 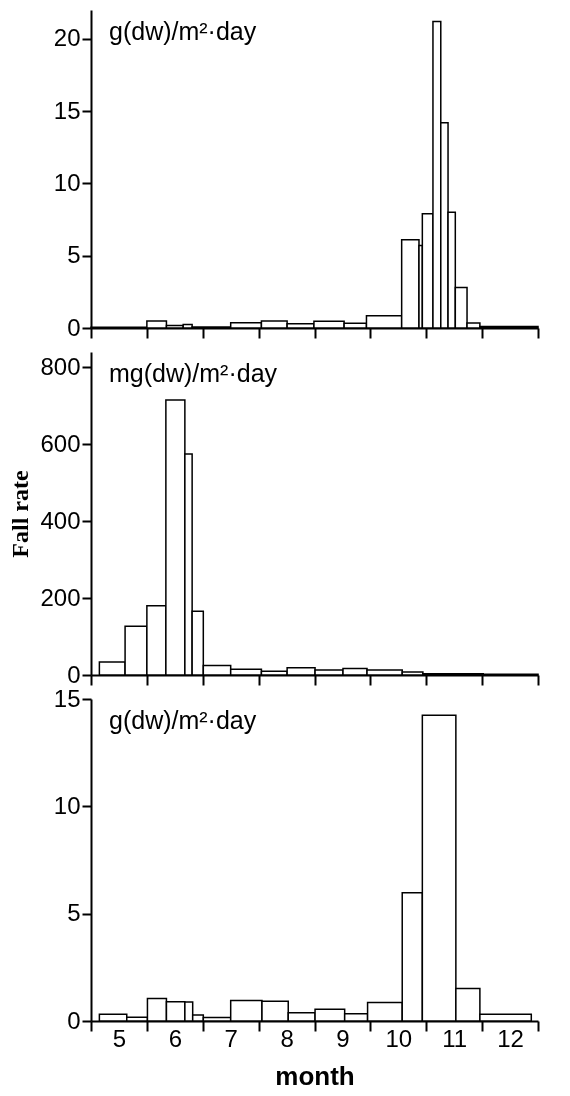 What do you see at coordinates (60, 520) in the screenshot?
I see `y-tick-label: 400` at bounding box center [60, 520].